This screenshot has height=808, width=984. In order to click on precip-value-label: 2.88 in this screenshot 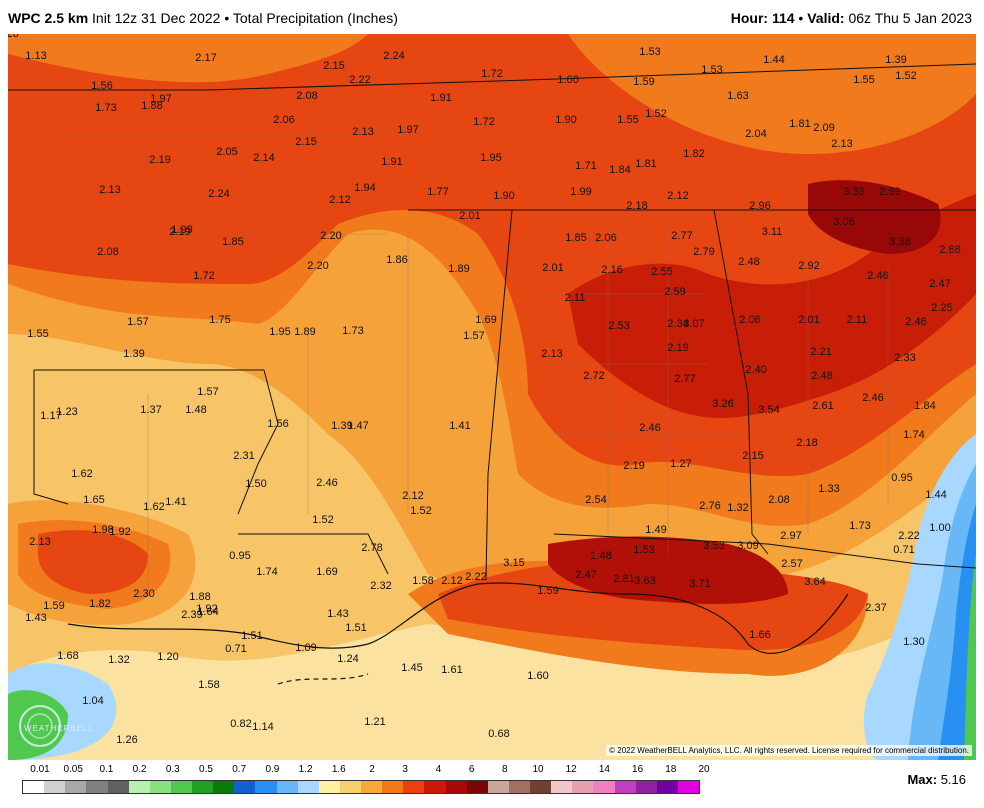, I will do `click(950, 250)`.